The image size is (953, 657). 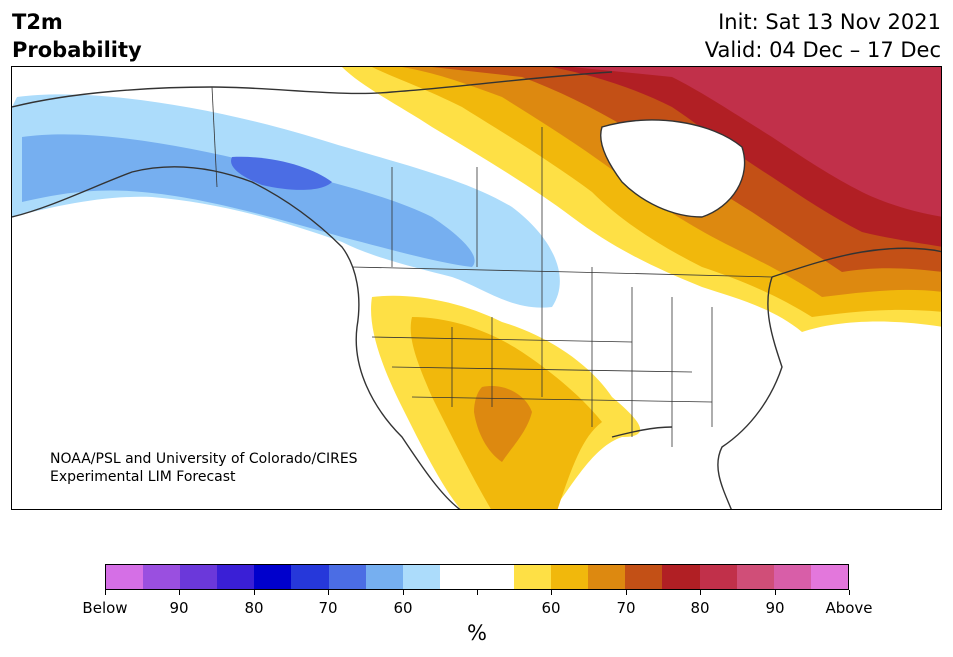 I want to click on init-date: Init: Sat 13 Nov 2021, so click(x=829, y=22).